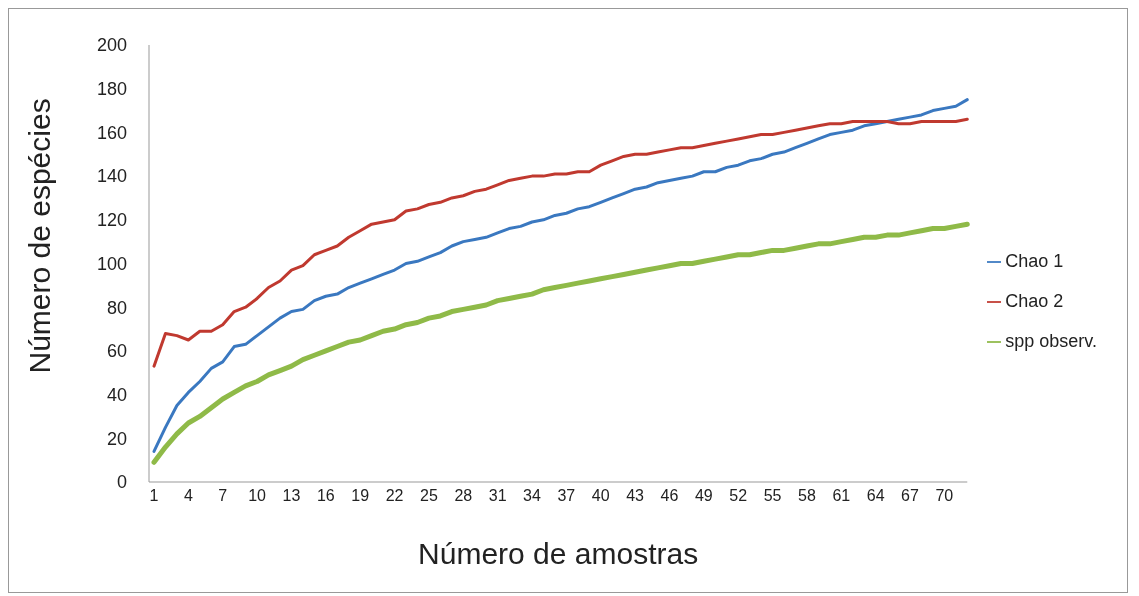  I want to click on y-tick-label: 100, so click(111, 263).